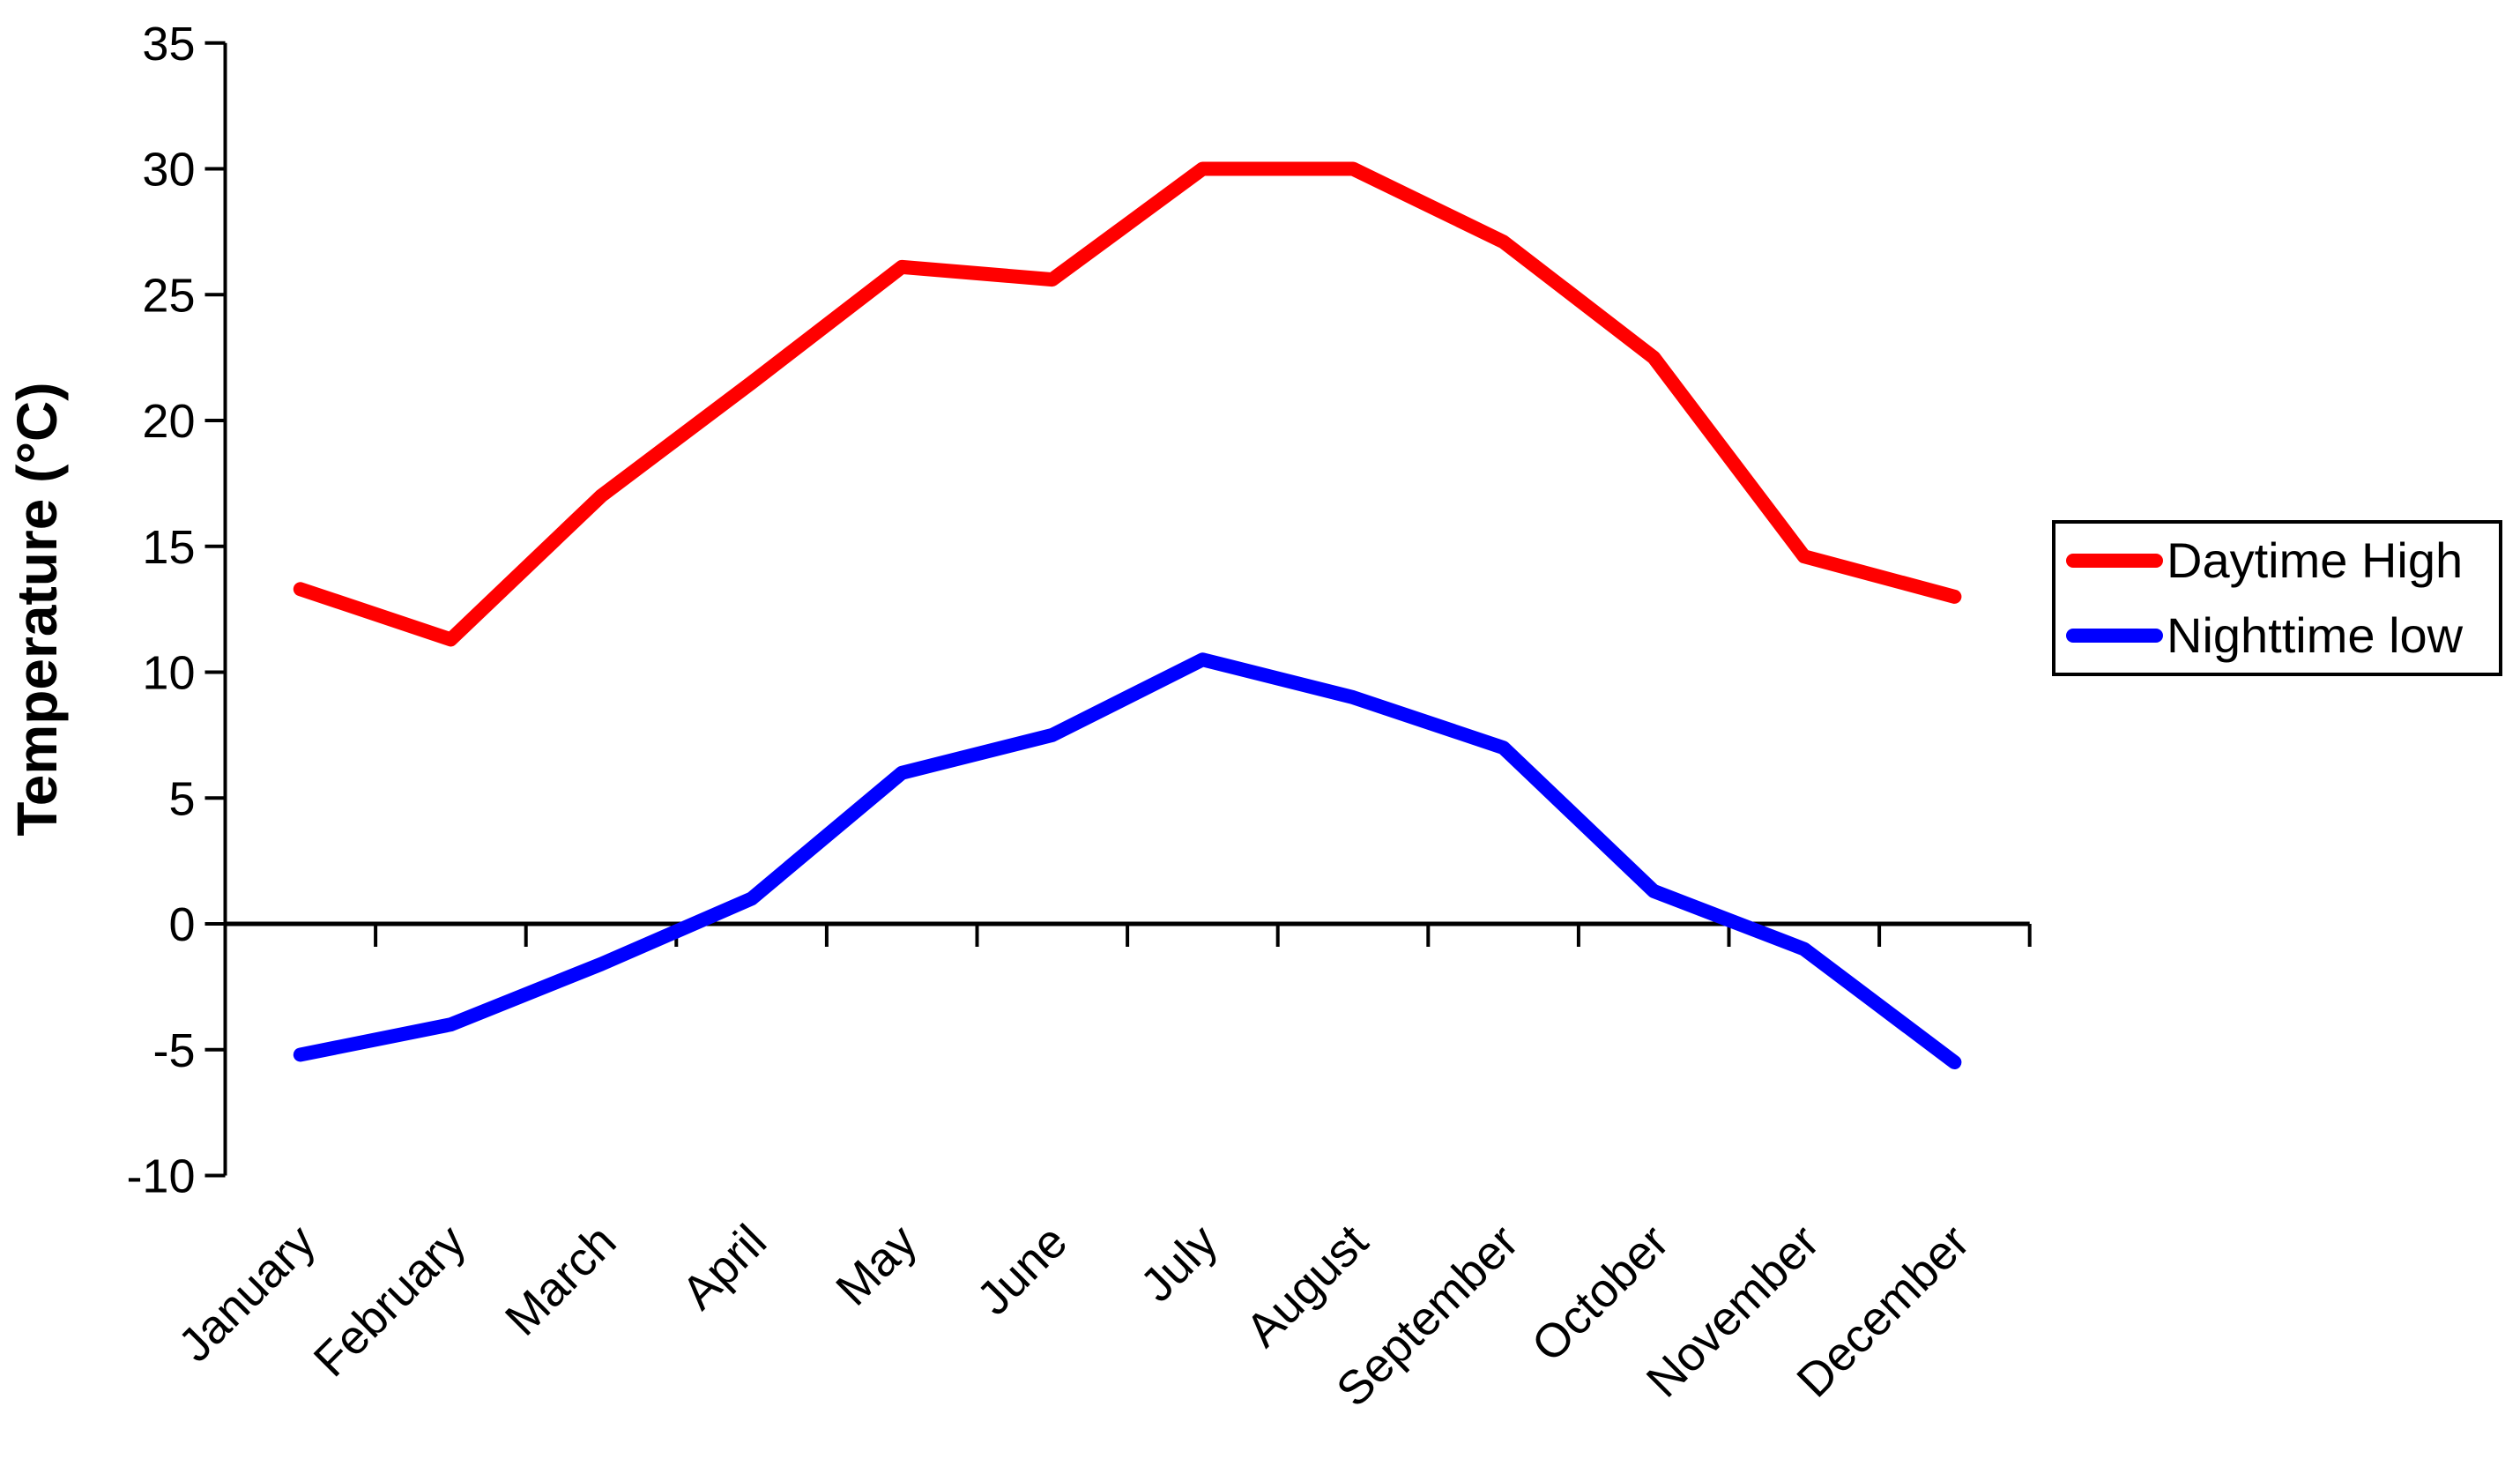  Describe the element at coordinates (2315, 560) in the screenshot. I see `legend-item-label: Daytime High` at that location.